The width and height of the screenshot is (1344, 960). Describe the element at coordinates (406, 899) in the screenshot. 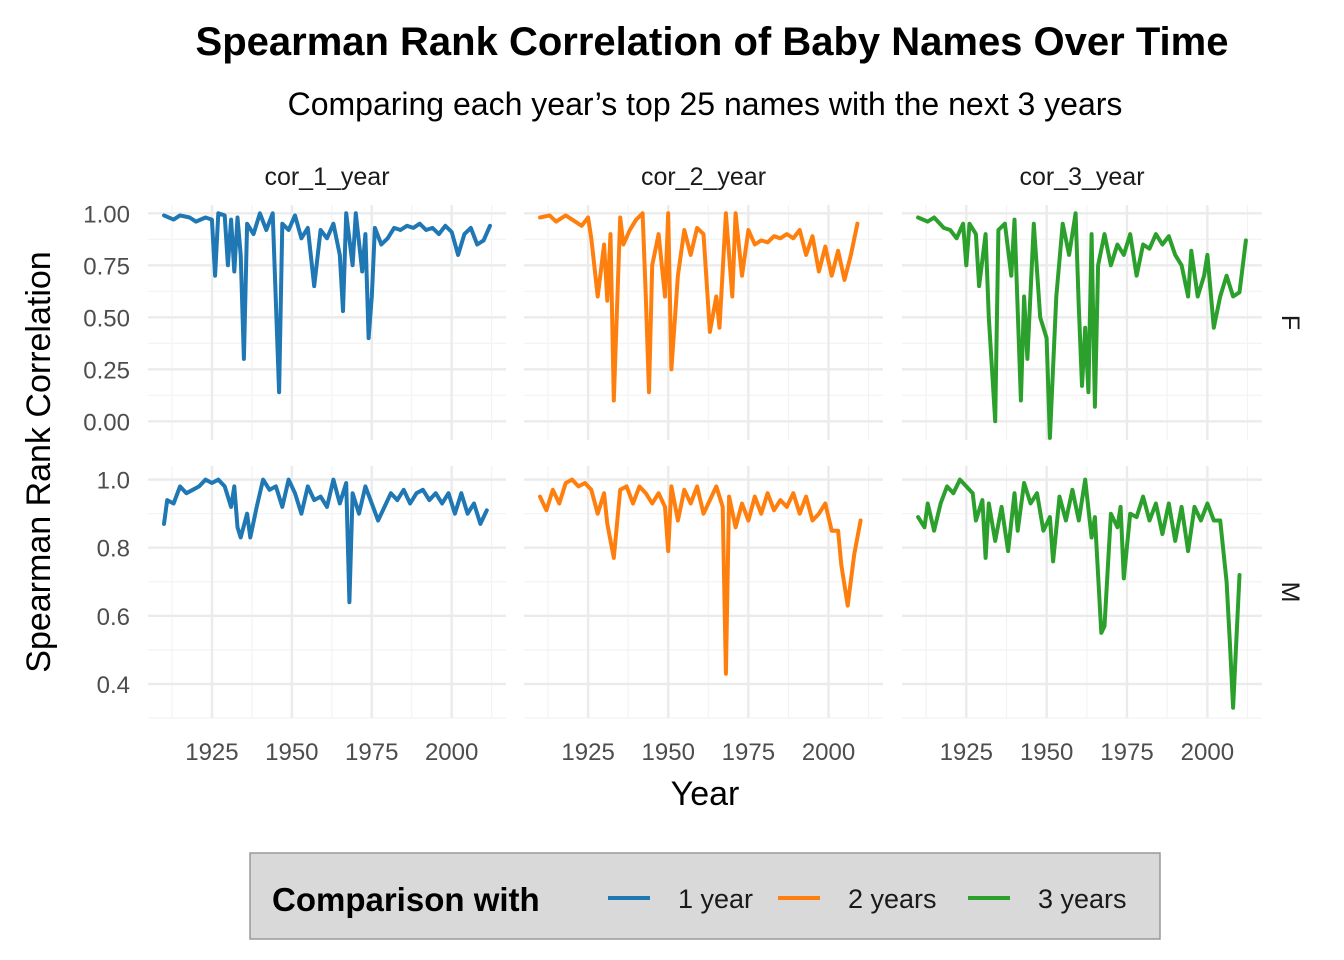

I see `legend-title: Comparison with` at that location.